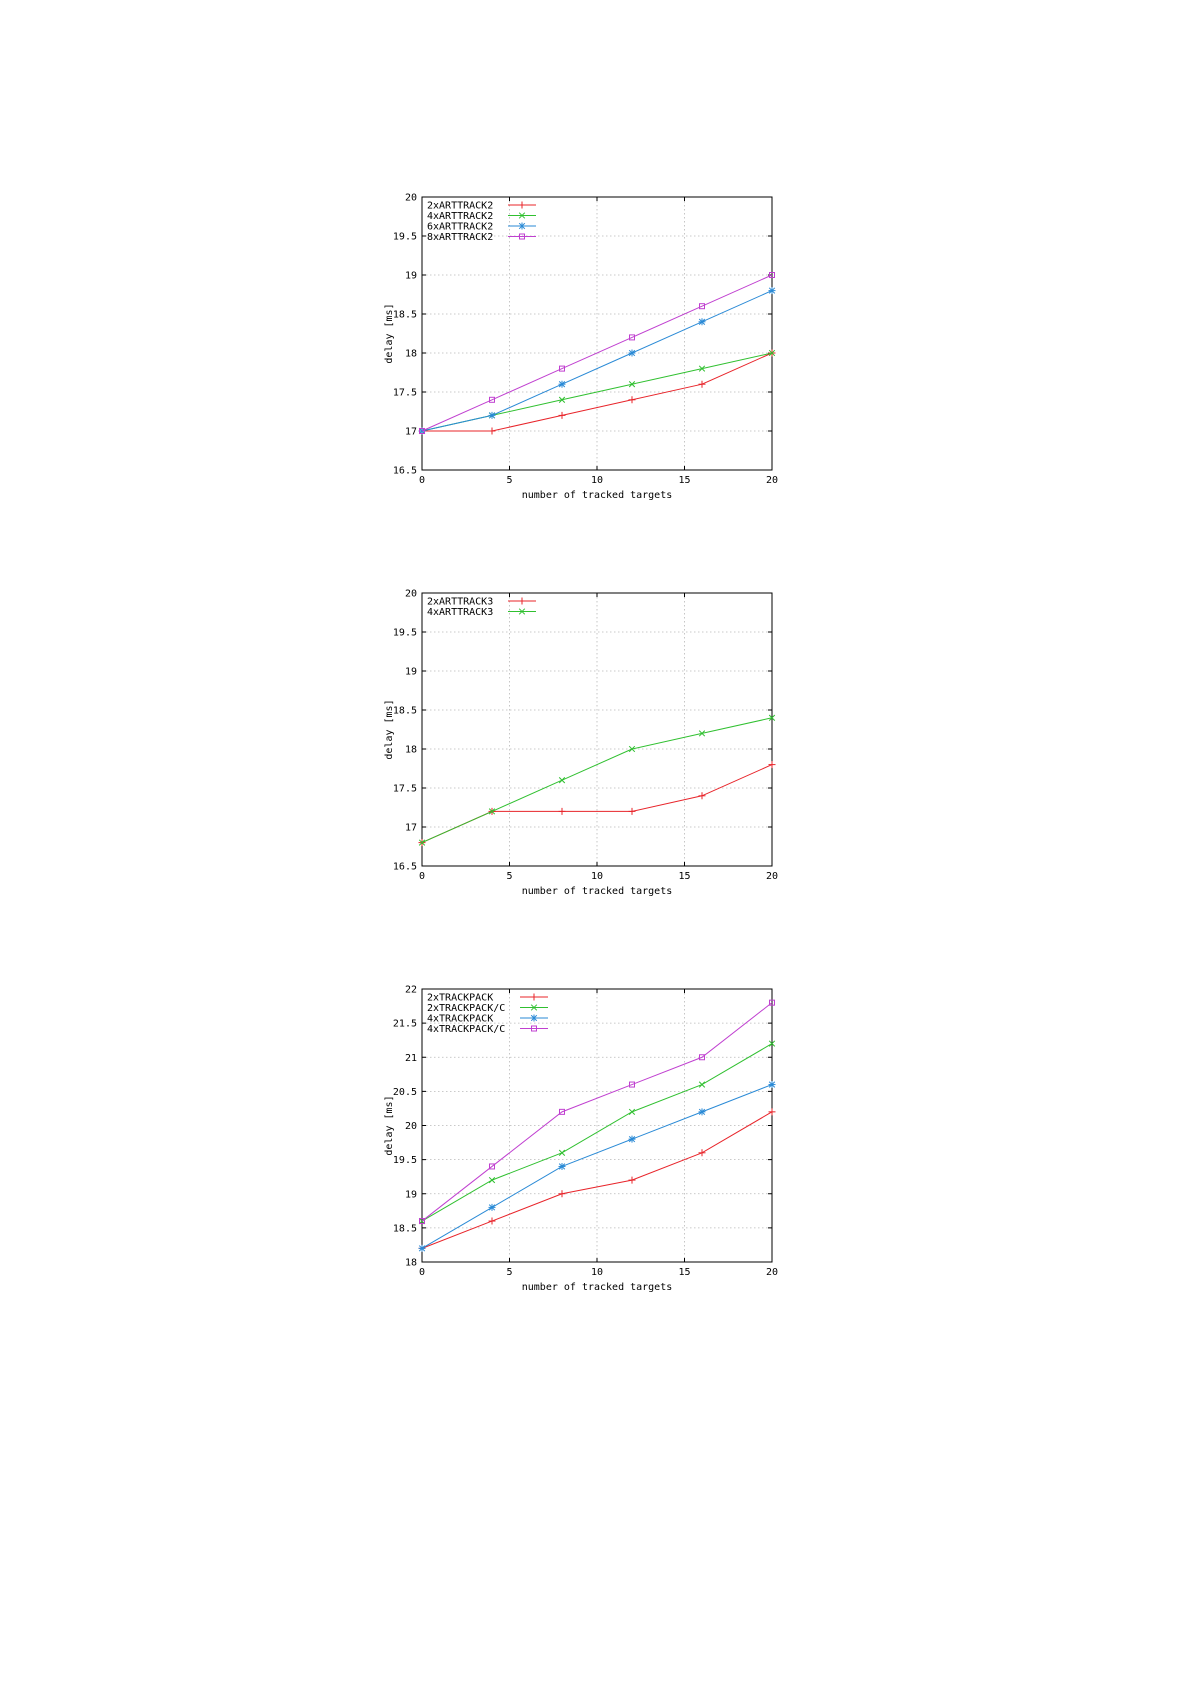 The height and width of the screenshot is (1684, 1191). What do you see at coordinates (460, 612) in the screenshot?
I see `legend-label: 4xARTTRACK3` at bounding box center [460, 612].